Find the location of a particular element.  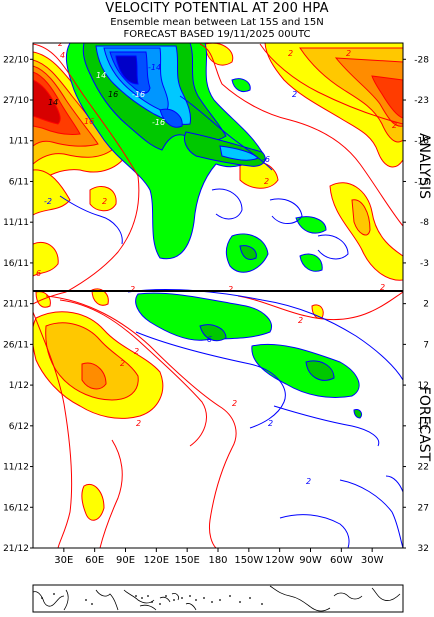

svg-text: -14 is located at coordinates (154, 67).